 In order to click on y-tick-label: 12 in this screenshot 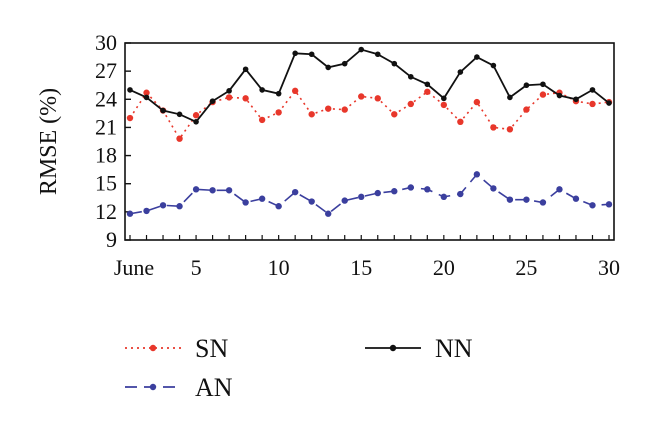, I will do `click(106, 211)`.